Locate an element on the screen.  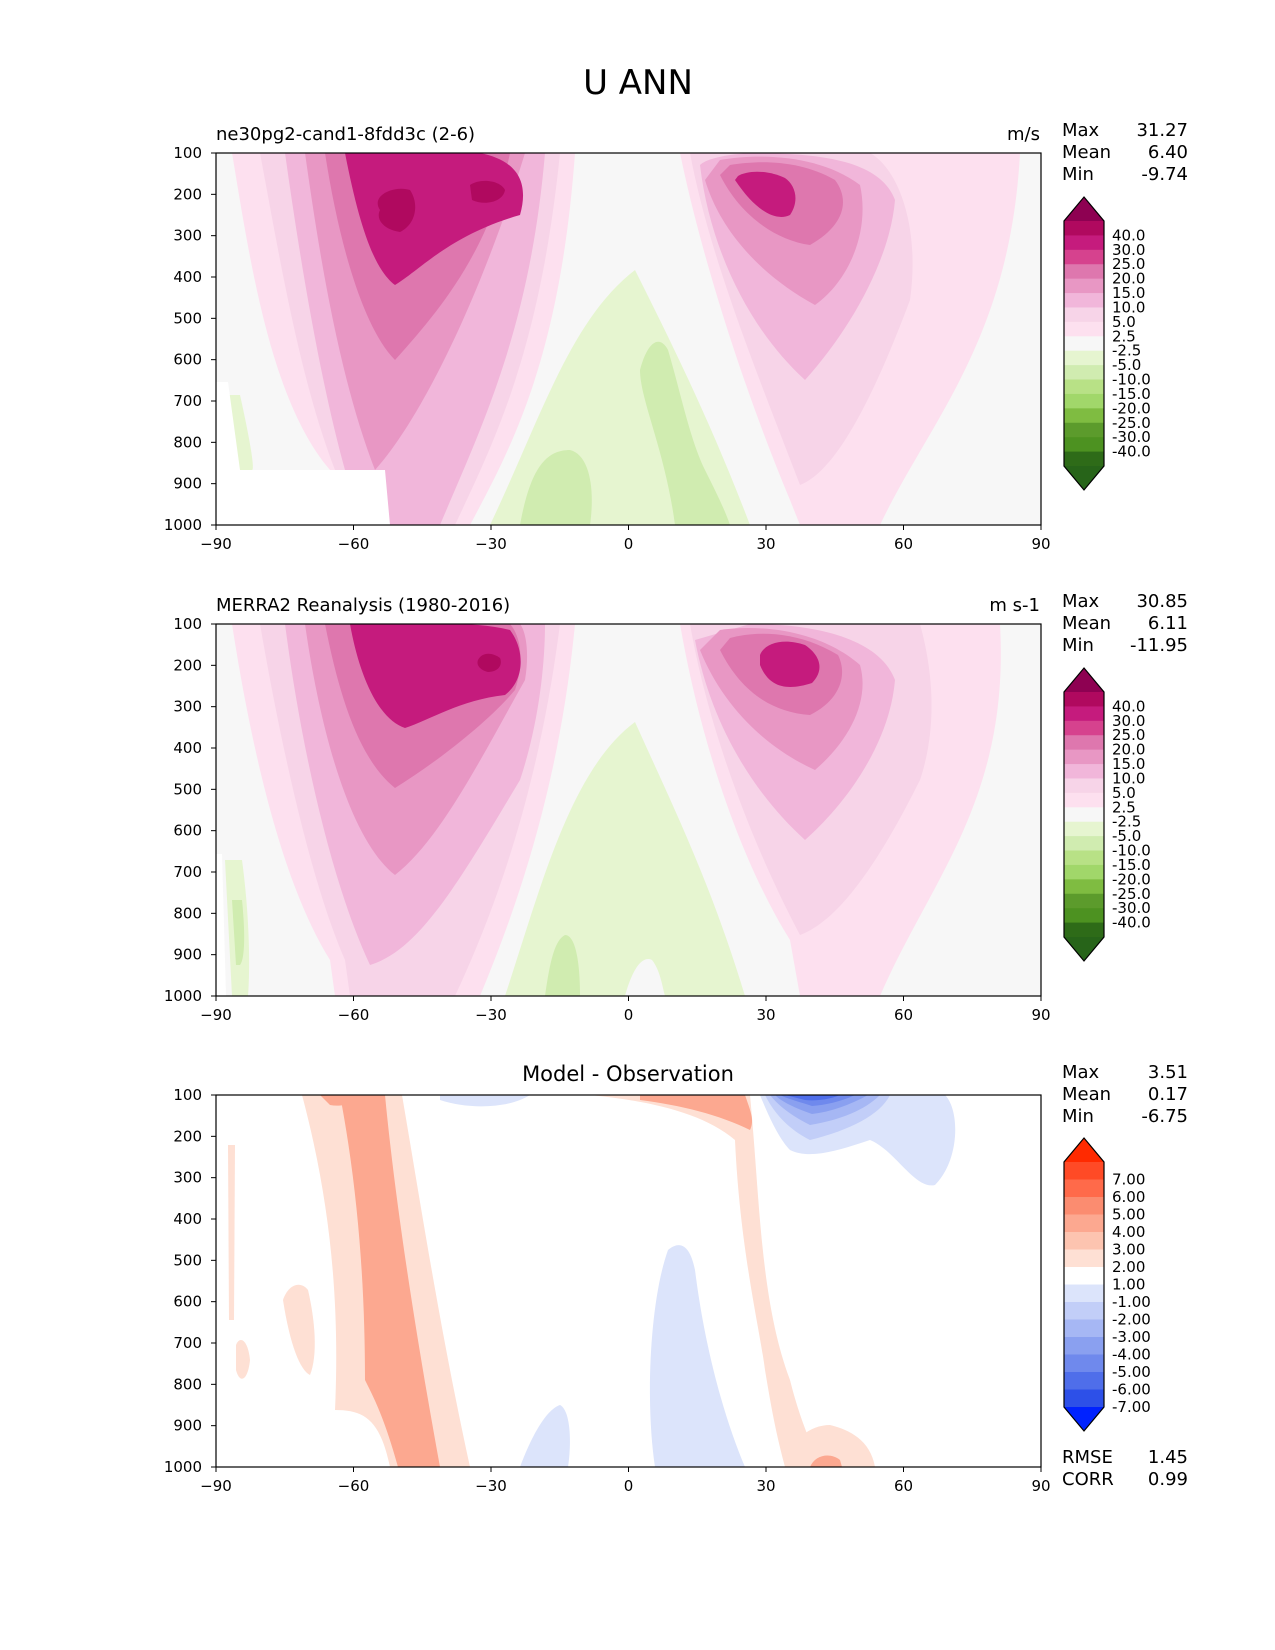
metric-rmse-value: 1.45 is located at coordinates (1168, 1457).